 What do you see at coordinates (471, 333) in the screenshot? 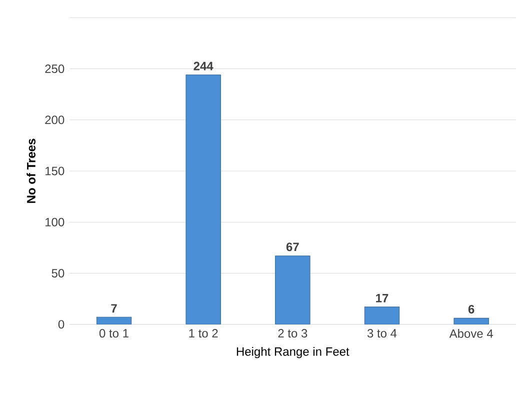
I see `x-tick-label: Above 4` at bounding box center [471, 333].